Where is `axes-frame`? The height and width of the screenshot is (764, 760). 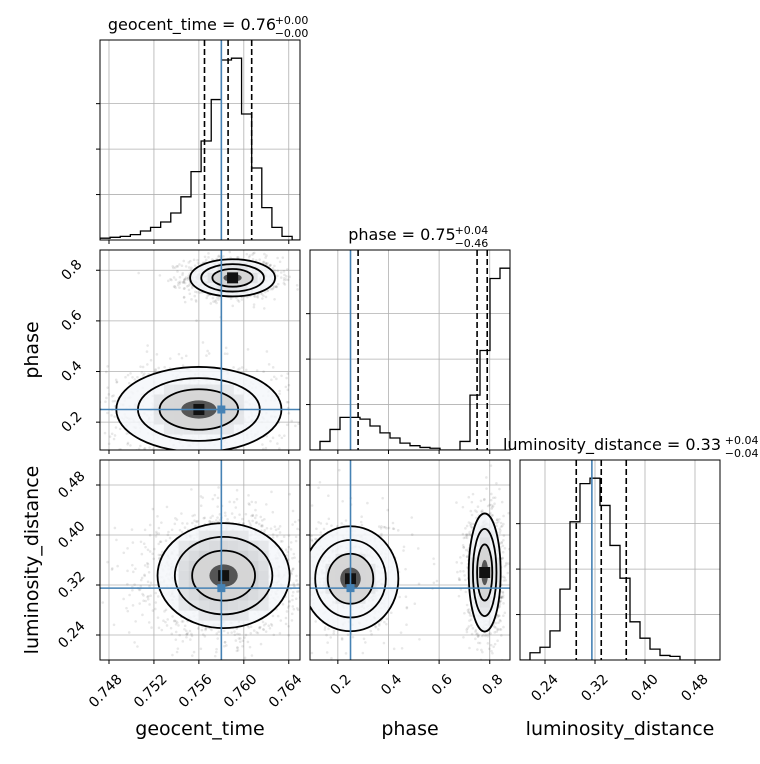
axes-frame is located at coordinates (200, 140).